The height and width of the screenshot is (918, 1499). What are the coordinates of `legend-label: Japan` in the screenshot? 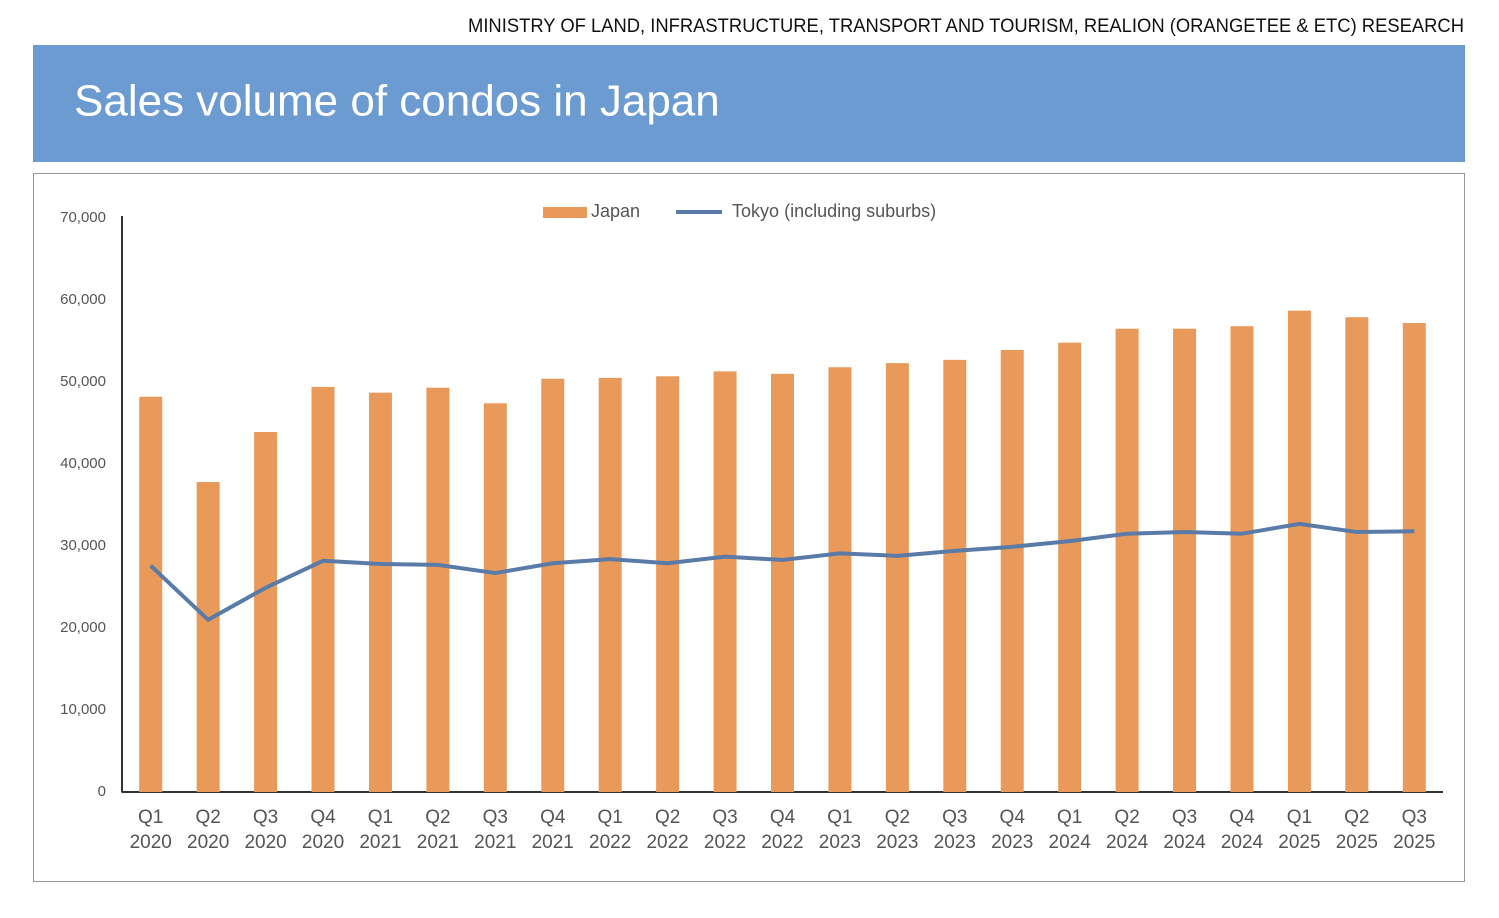 It's located at (615, 211).